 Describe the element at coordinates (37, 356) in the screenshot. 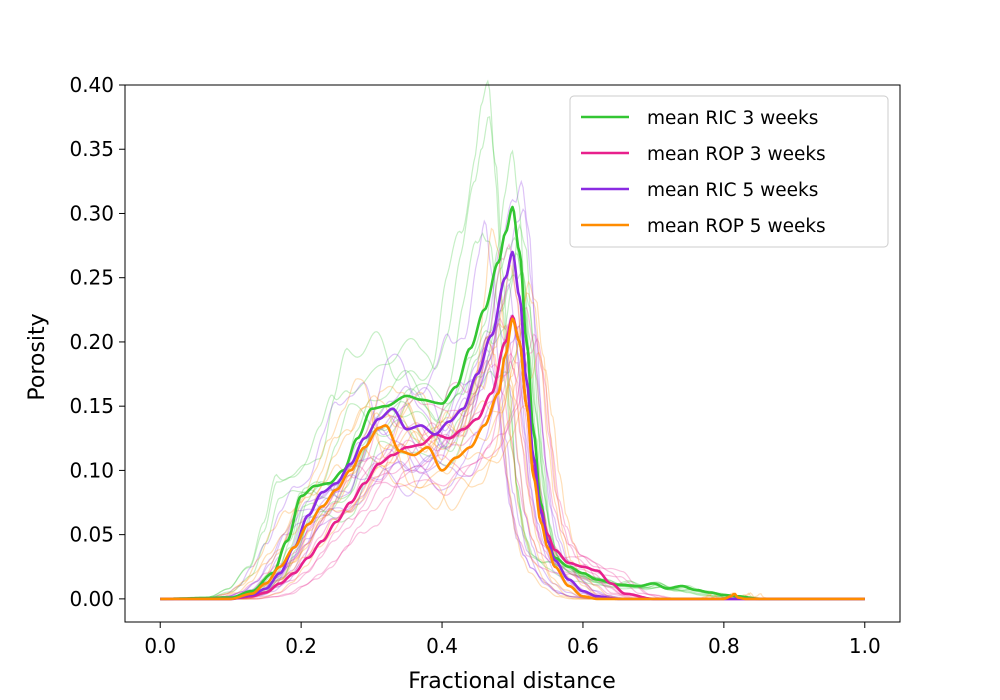

I see `y-axis-title: Porosity` at that location.